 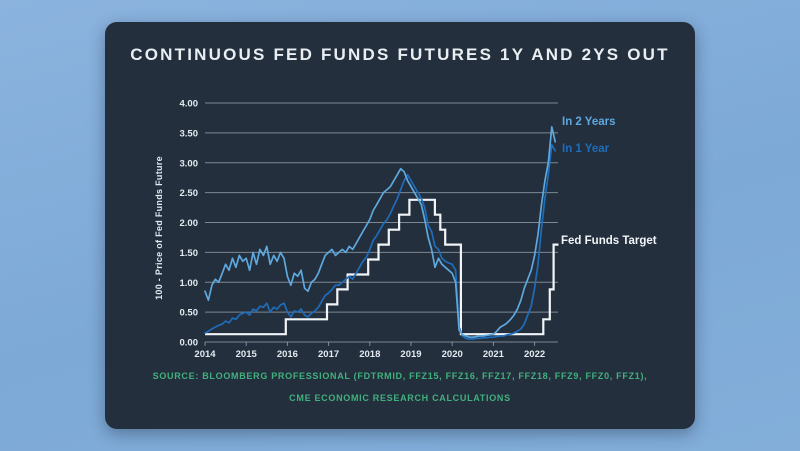 What do you see at coordinates (534, 354) in the screenshot?
I see `svg-text: 2022` at bounding box center [534, 354].